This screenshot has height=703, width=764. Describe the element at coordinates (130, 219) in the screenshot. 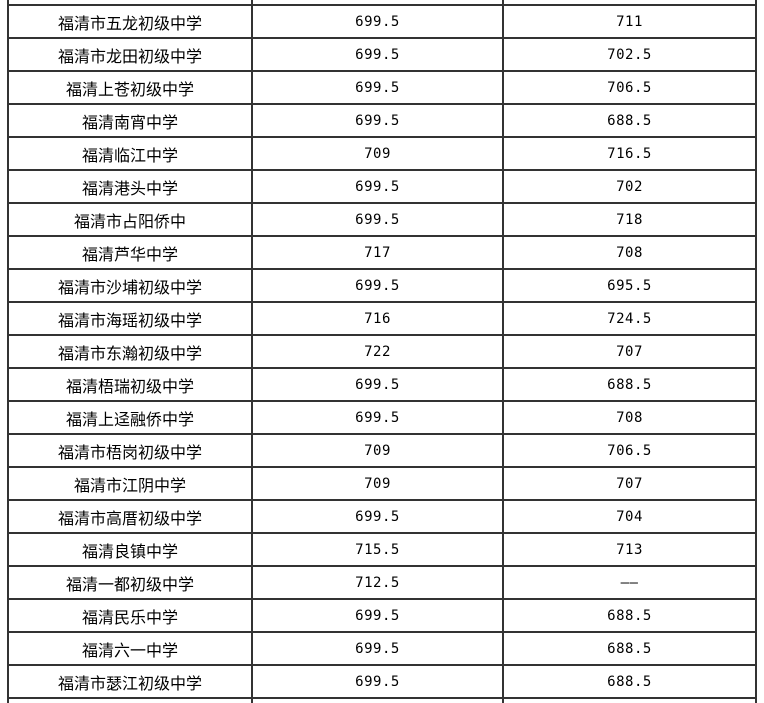

I see `school-name-cell: 福清市占阳侨中` at that location.